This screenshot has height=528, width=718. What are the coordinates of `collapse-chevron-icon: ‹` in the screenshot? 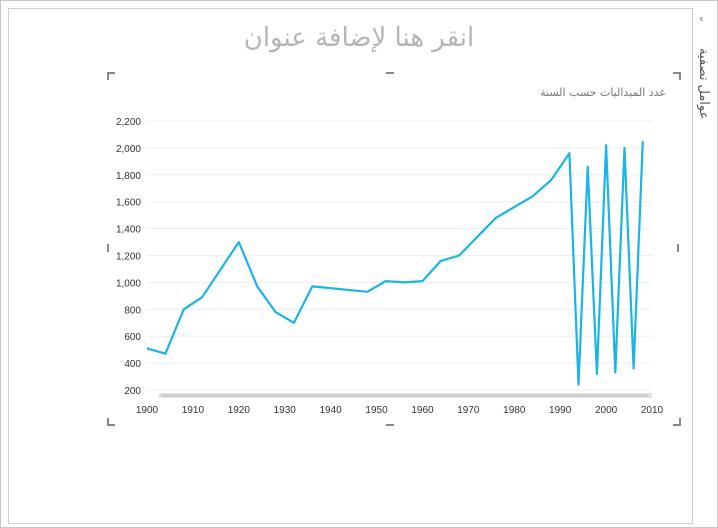 It's located at (701, 18).